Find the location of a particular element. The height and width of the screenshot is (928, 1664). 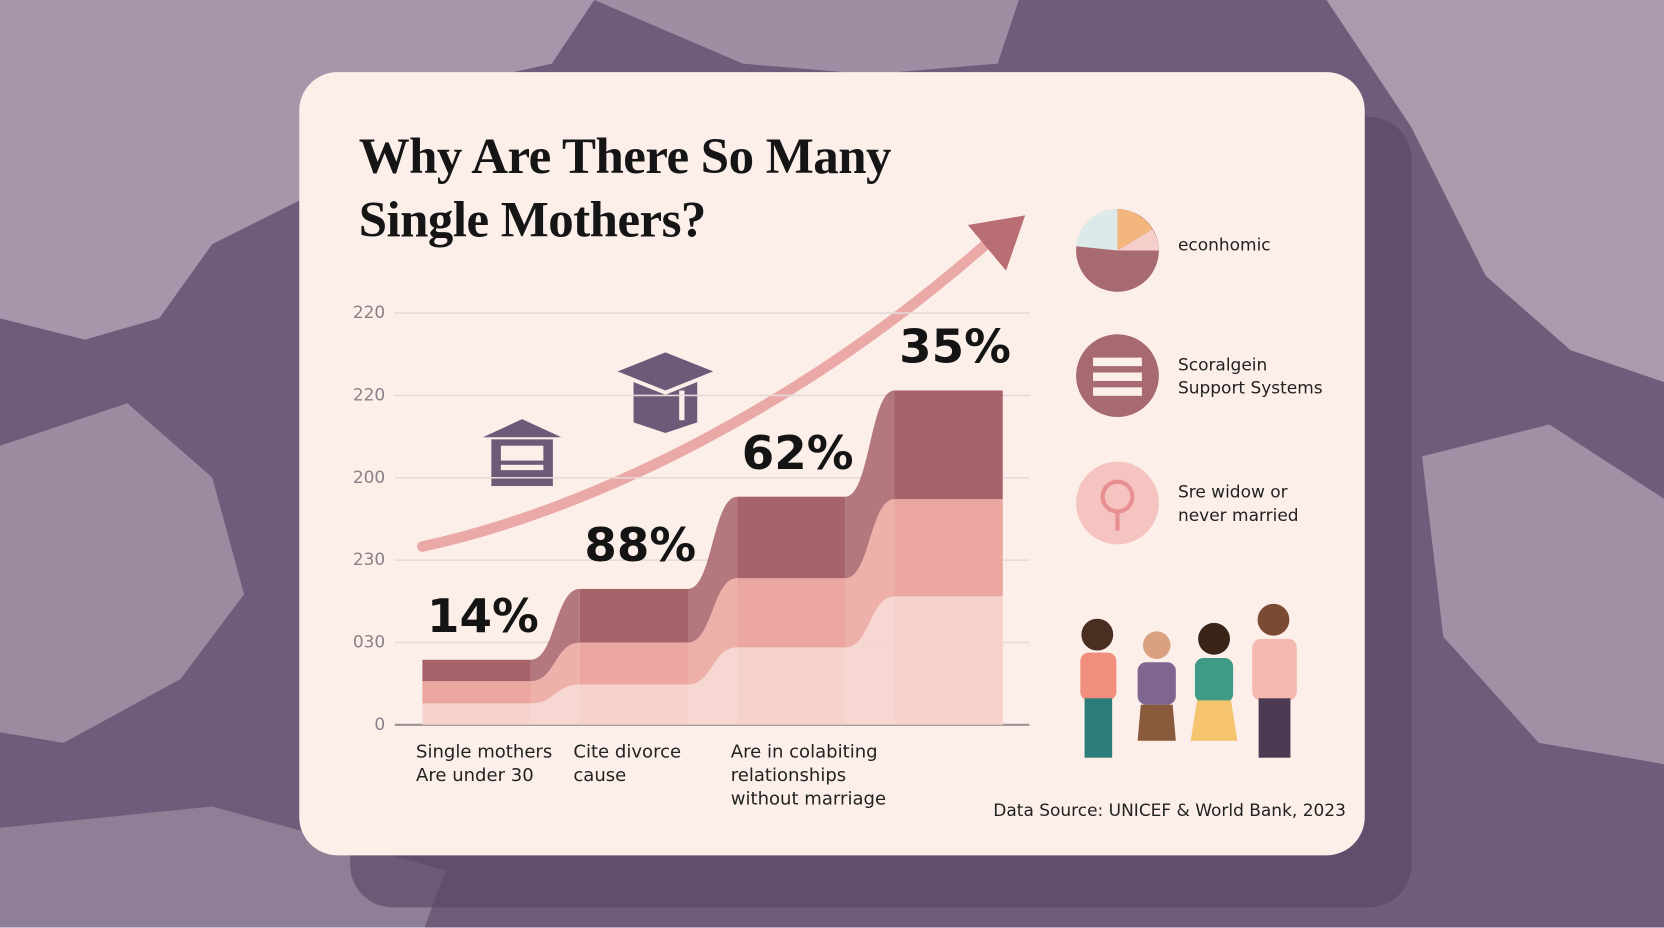

bank-icon is located at coordinates (522, 453).